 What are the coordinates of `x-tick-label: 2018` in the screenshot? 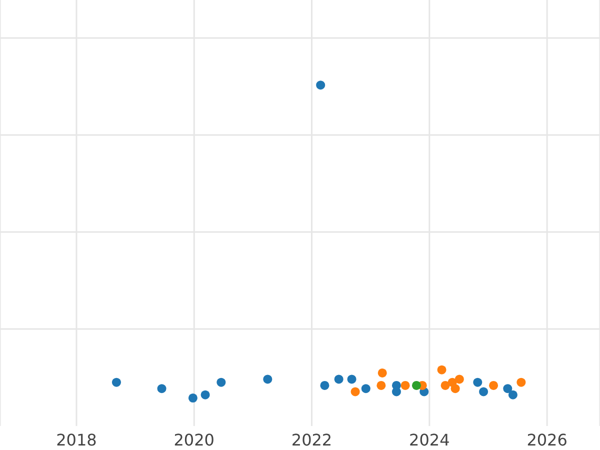 It's located at (76, 440).